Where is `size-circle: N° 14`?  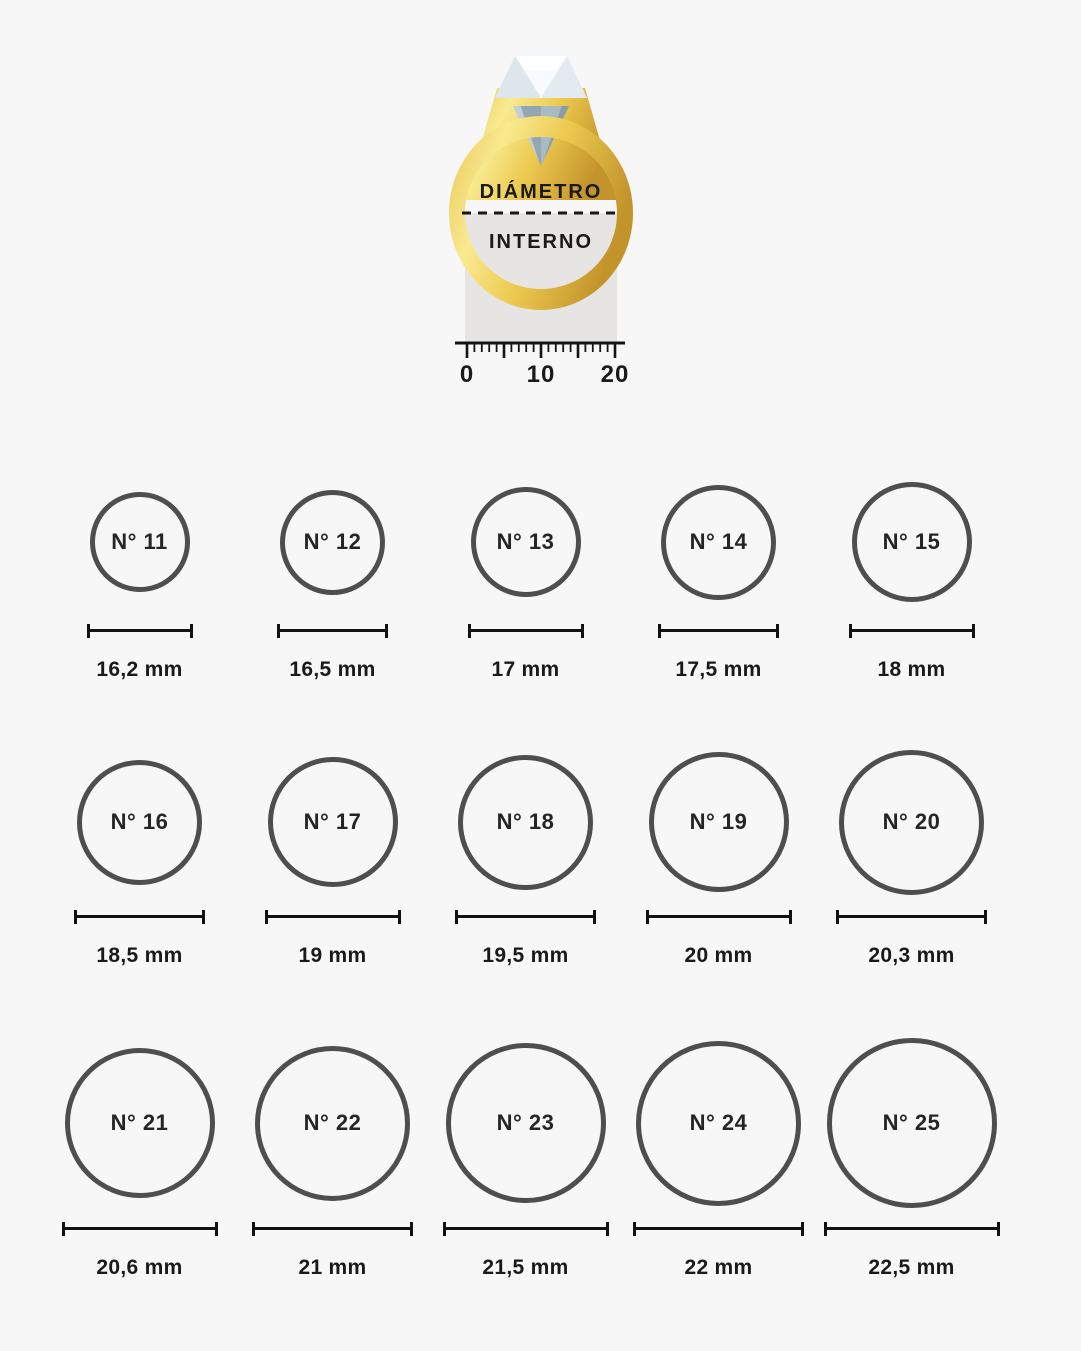 size-circle: N° 14 is located at coordinates (718, 542).